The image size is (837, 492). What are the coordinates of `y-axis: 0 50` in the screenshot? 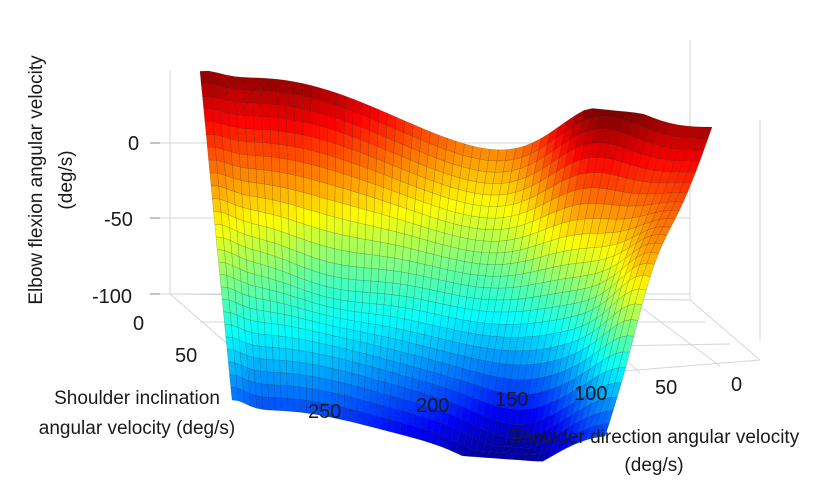 It's located at (165, 340).